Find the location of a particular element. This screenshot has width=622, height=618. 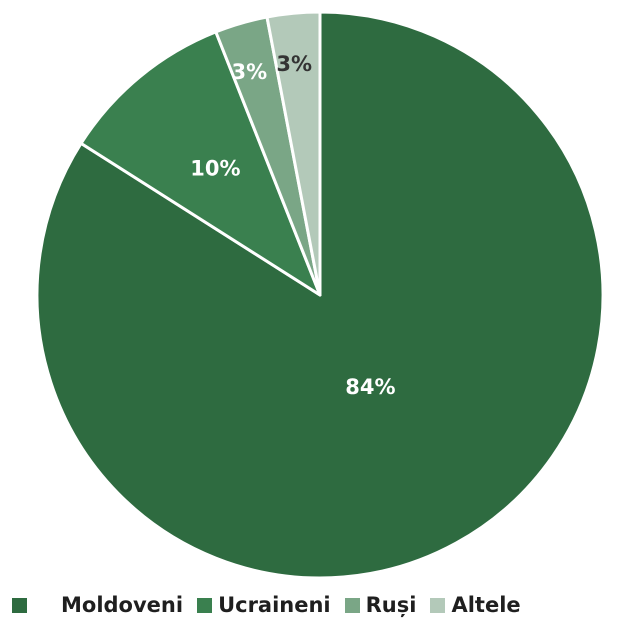

slice-label-moldoveni: 84% is located at coordinates (370, 387).